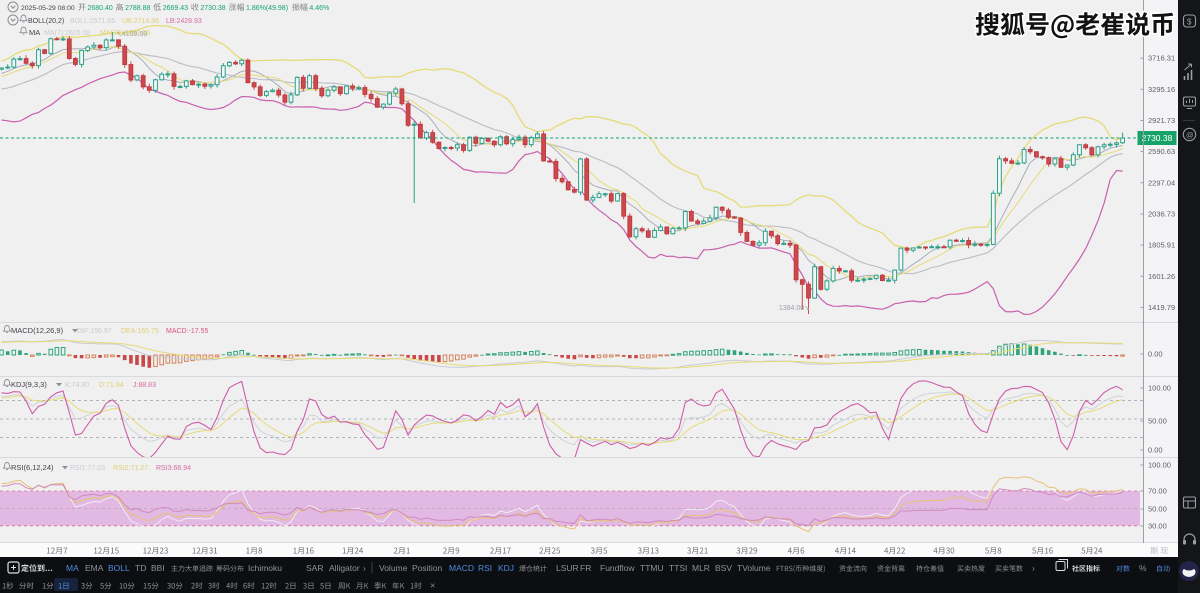 The height and width of the screenshot is (593, 1200). What do you see at coordinates (94, 331) in the screenshot?
I see `svg-text: DIF:156.97` at bounding box center [94, 331].